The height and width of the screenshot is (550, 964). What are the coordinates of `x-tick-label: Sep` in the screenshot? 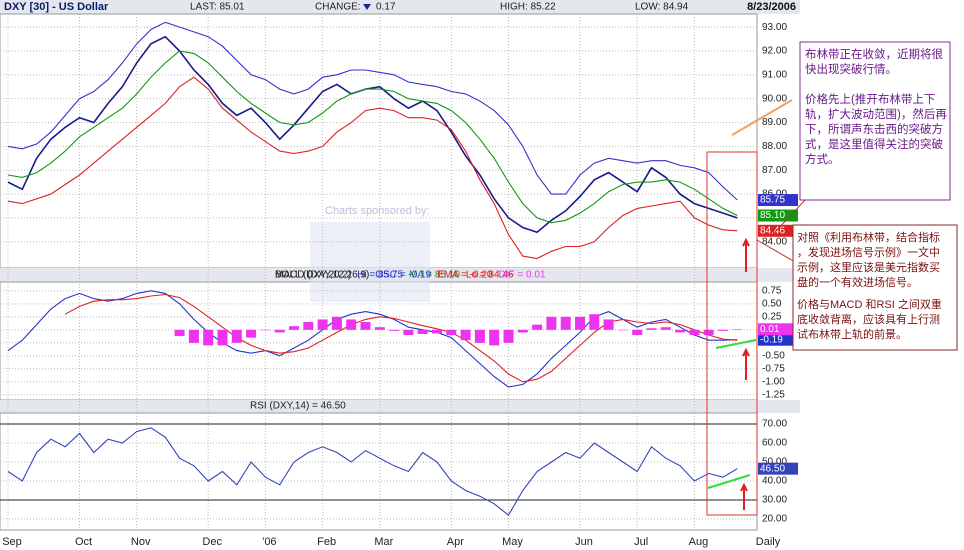 It's located at (12, 542).